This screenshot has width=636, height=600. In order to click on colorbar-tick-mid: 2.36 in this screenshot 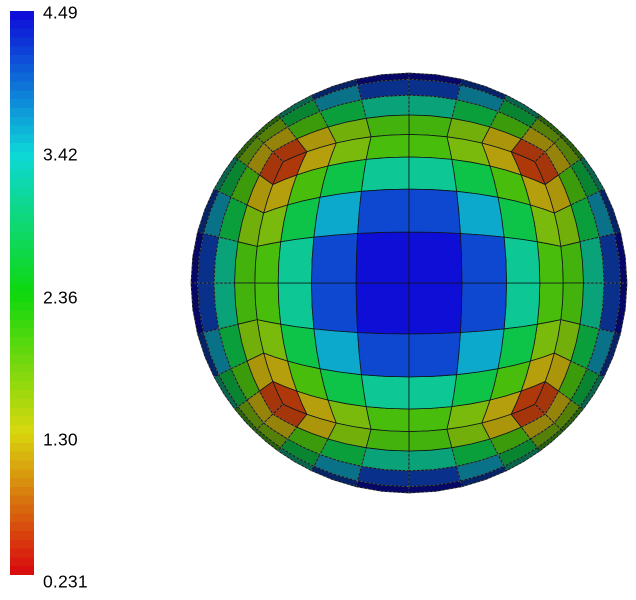, I will do `click(60, 297)`.